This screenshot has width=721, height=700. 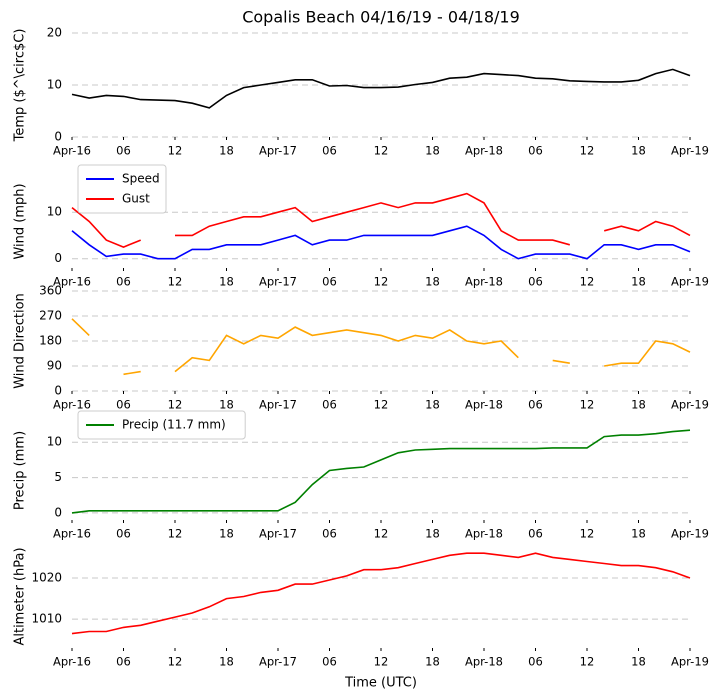 What do you see at coordinates (50, 341) in the screenshot?
I see `y-tick-label: 180` at bounding box center [50, 341].